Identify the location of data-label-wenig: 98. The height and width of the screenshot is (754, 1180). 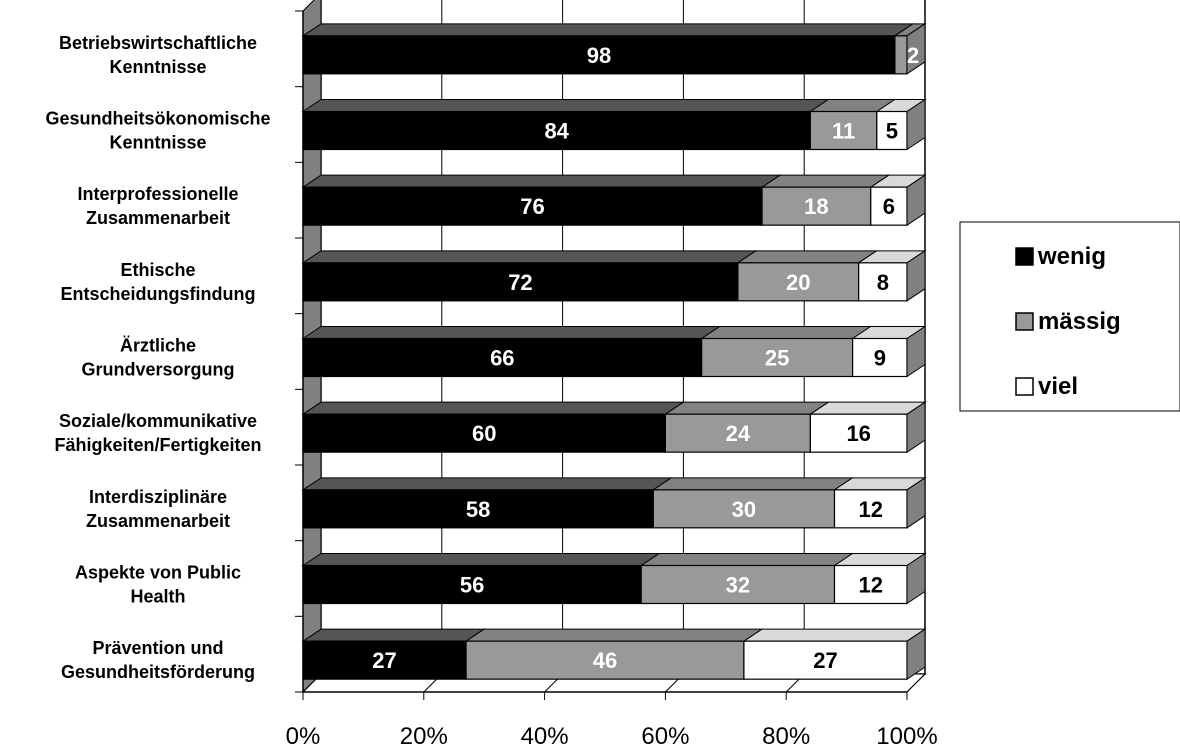
(599, 55).